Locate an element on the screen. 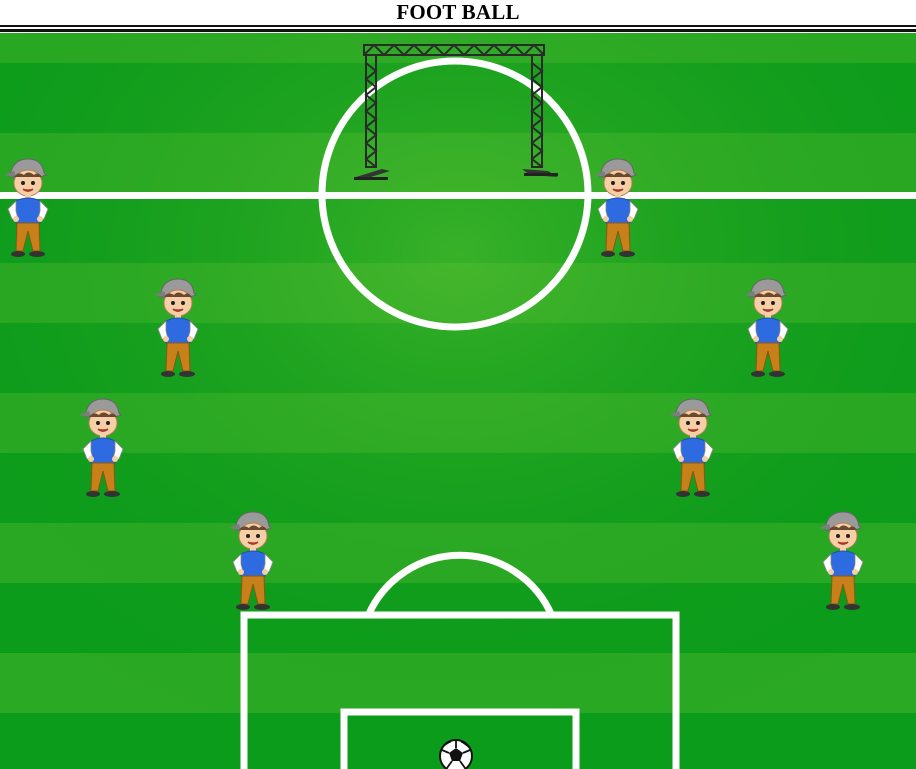 This screenshot has width=916, height=769. title-divider-bottom is located at coordinates (458, 30).